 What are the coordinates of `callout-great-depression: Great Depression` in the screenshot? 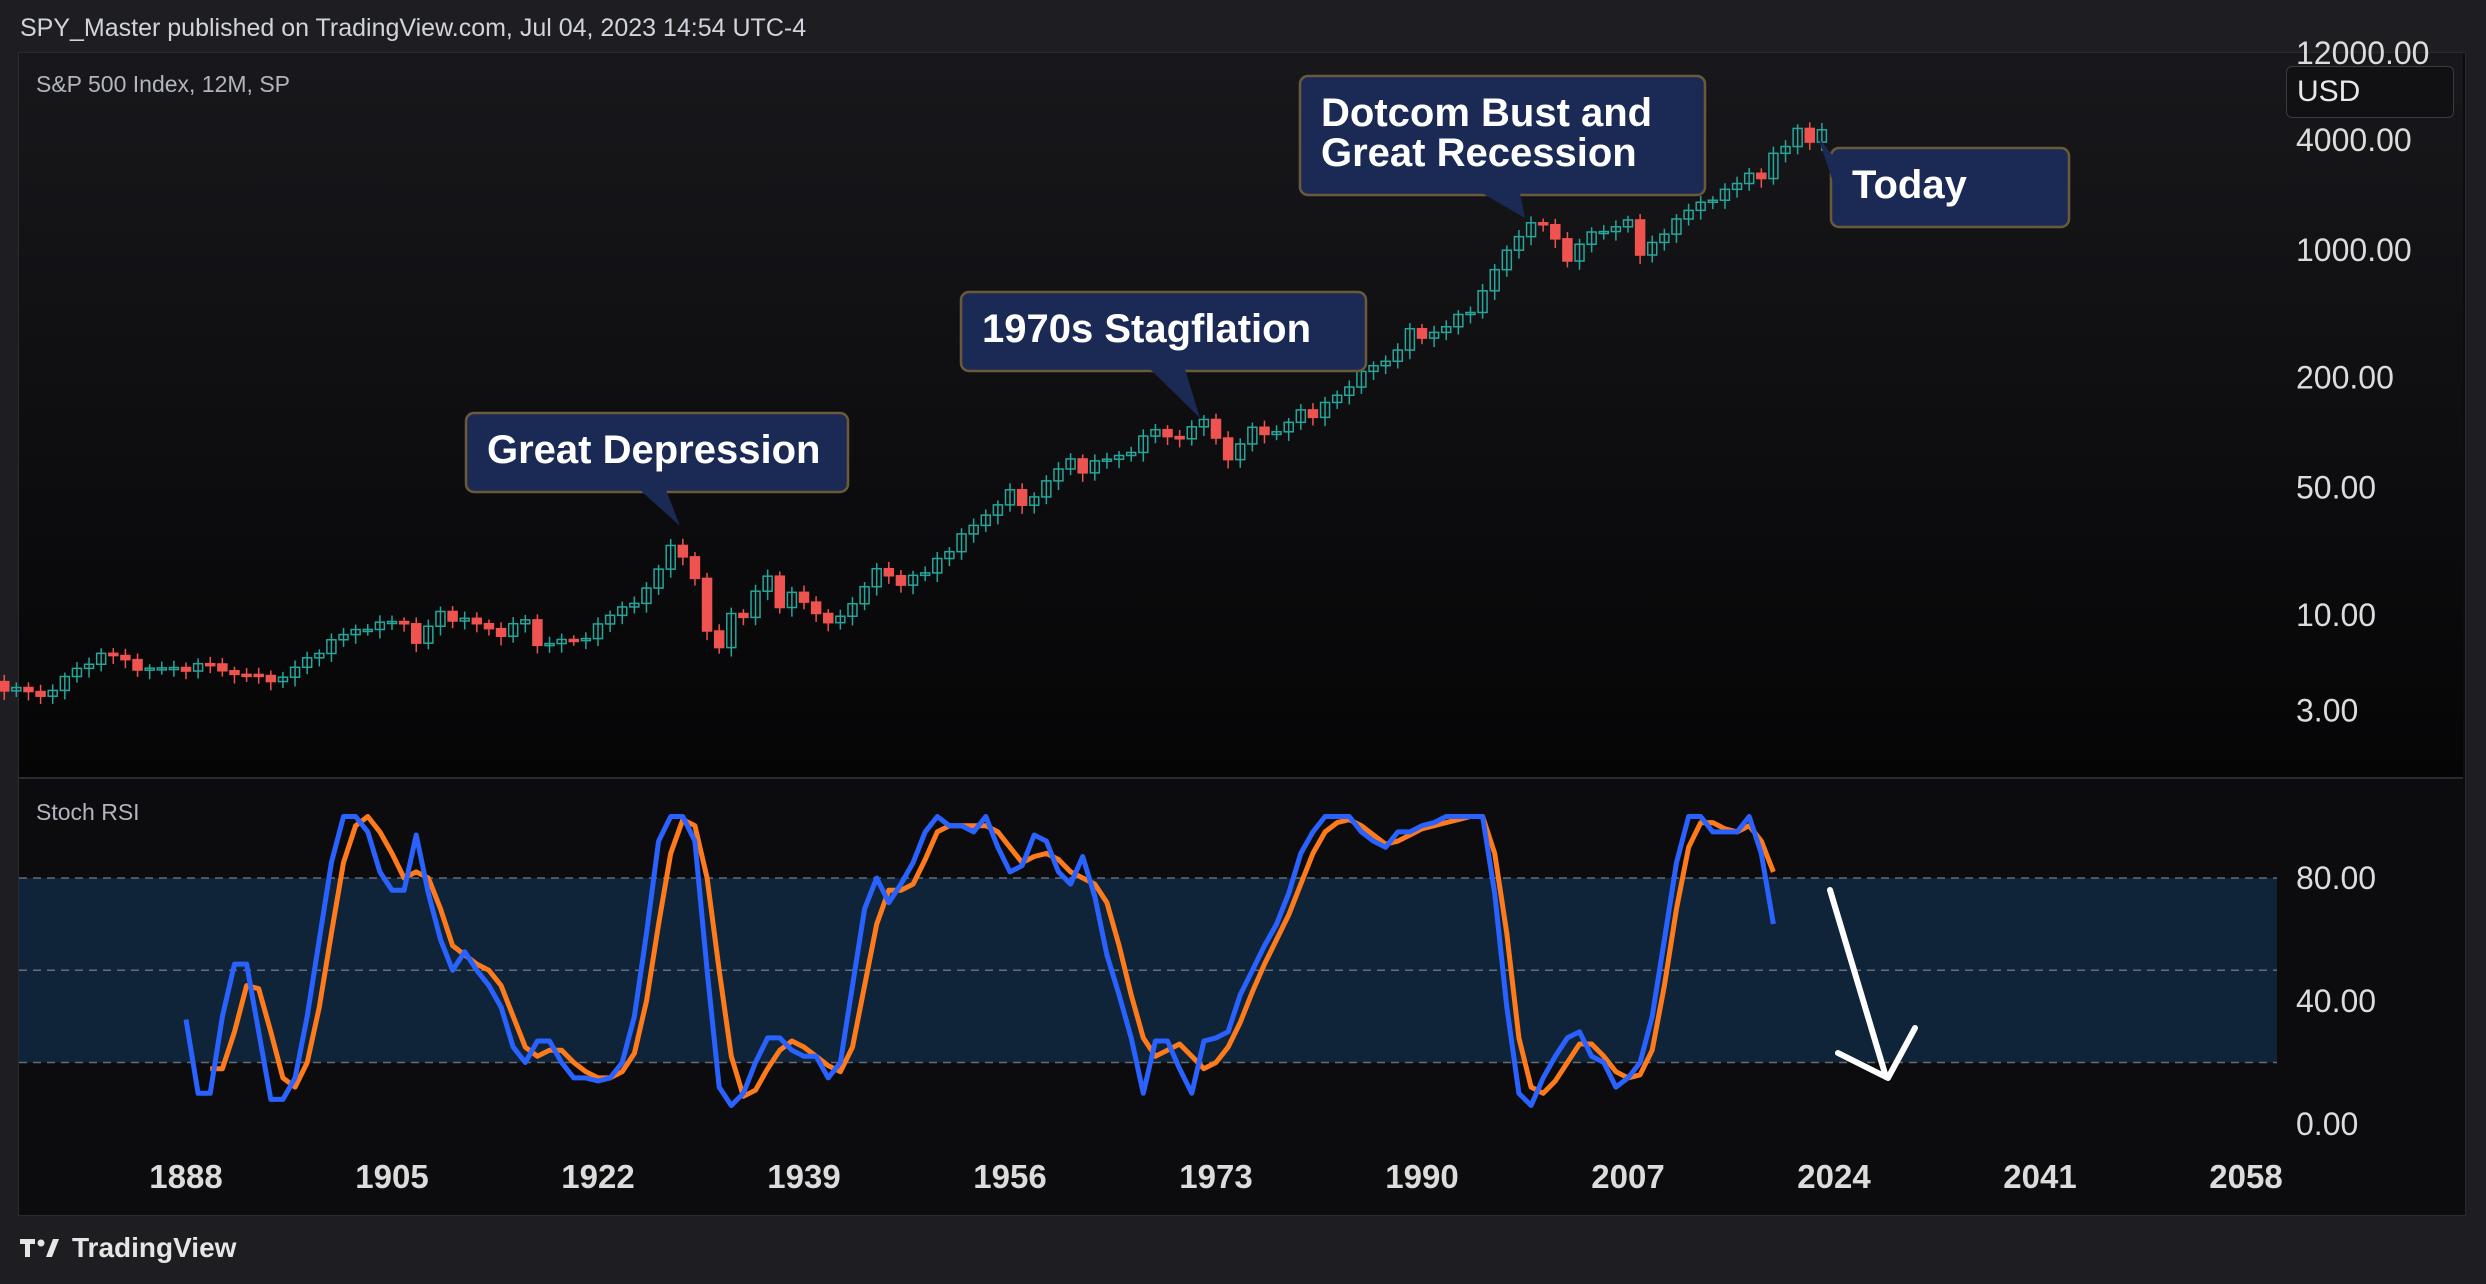 It's located at (657, 468).